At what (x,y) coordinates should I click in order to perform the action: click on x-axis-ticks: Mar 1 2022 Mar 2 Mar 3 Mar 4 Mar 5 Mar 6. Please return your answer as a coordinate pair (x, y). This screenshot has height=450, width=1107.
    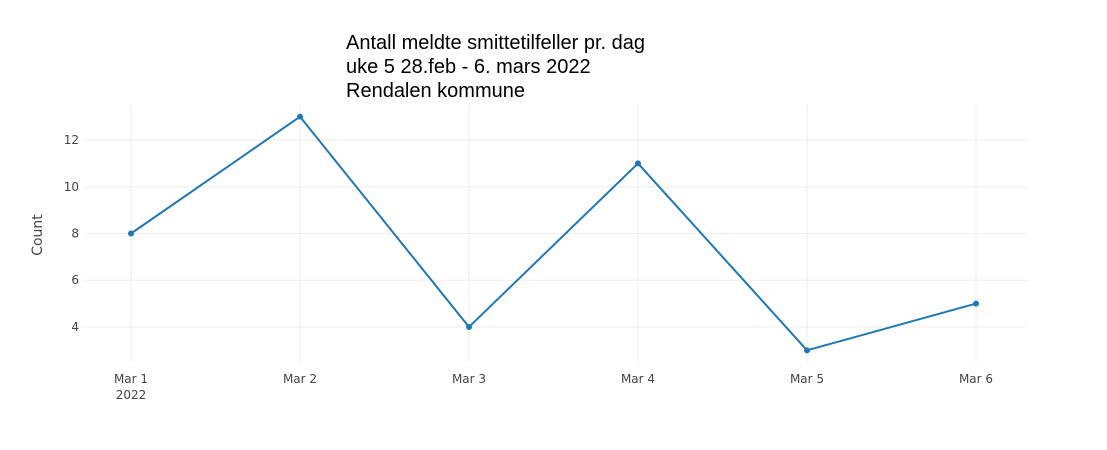
    Looking at the image, I should click on (553, 387).